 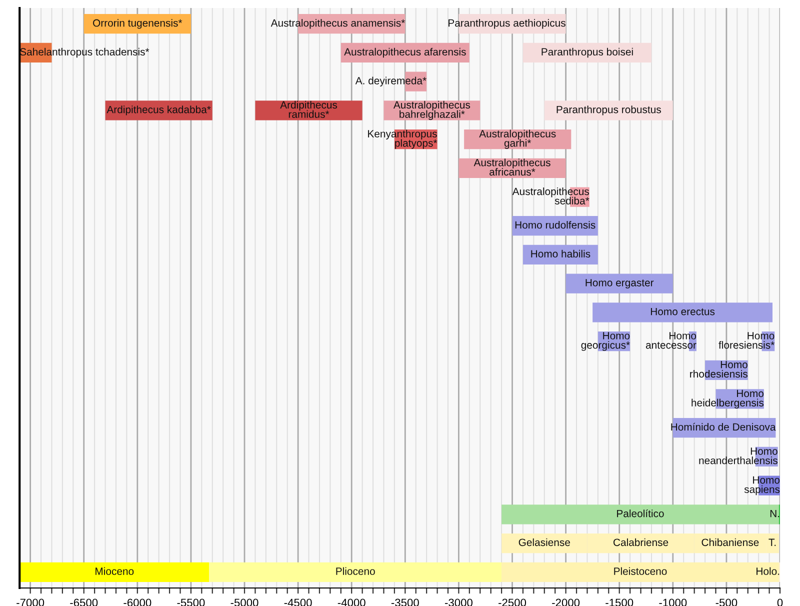 I want to click on data-label: Calabriense, so click(x=641, y=542).